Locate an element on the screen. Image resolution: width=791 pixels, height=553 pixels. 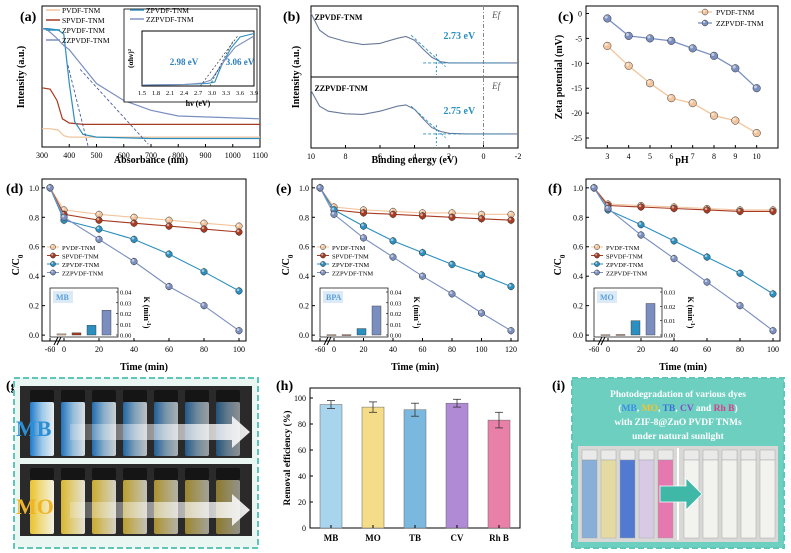
inset-y-tick-label: 0.00 is located at coordinates (669, 336).